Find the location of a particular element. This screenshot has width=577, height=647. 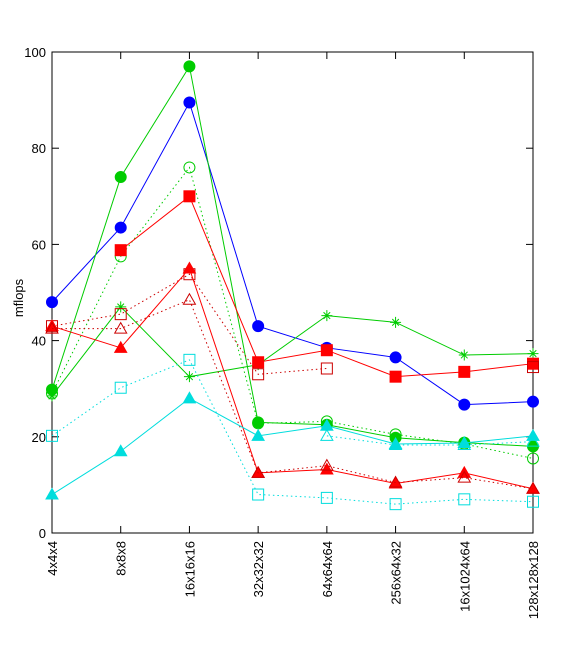

x-tick-label: 4x4x4 is located at coordinates (52, 558).